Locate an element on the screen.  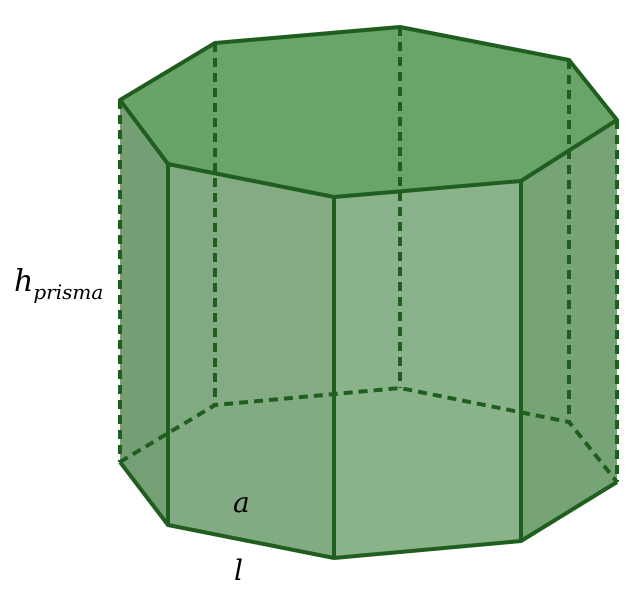
height-label: hprisma is located at coordinates (58, 284).